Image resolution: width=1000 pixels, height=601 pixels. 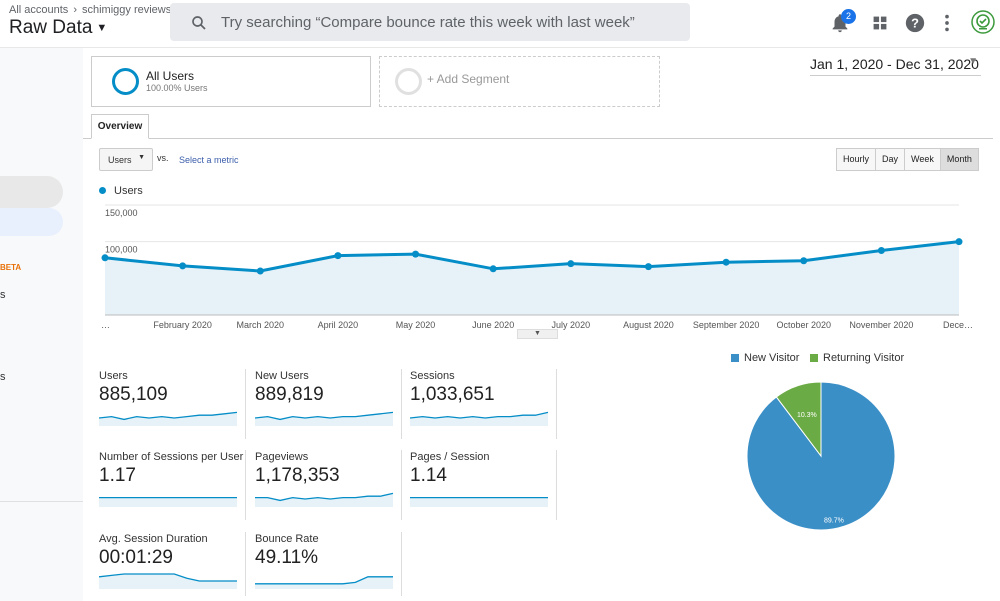 I want to click on help-icon: ?, so click(x=915, y=23).